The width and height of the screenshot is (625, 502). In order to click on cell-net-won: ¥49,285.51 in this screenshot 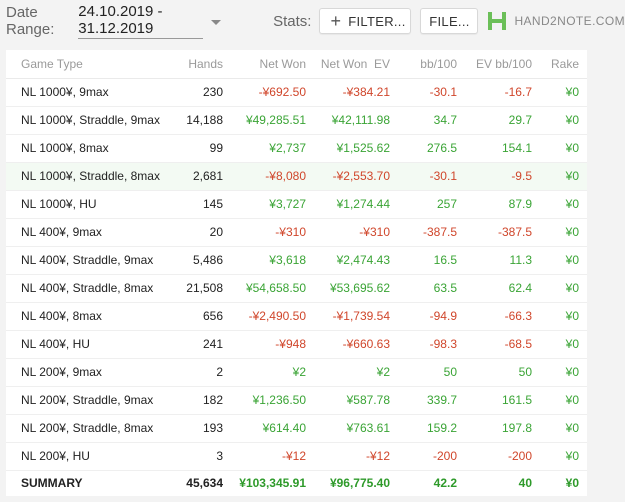, I will do `click(272, 120)`.